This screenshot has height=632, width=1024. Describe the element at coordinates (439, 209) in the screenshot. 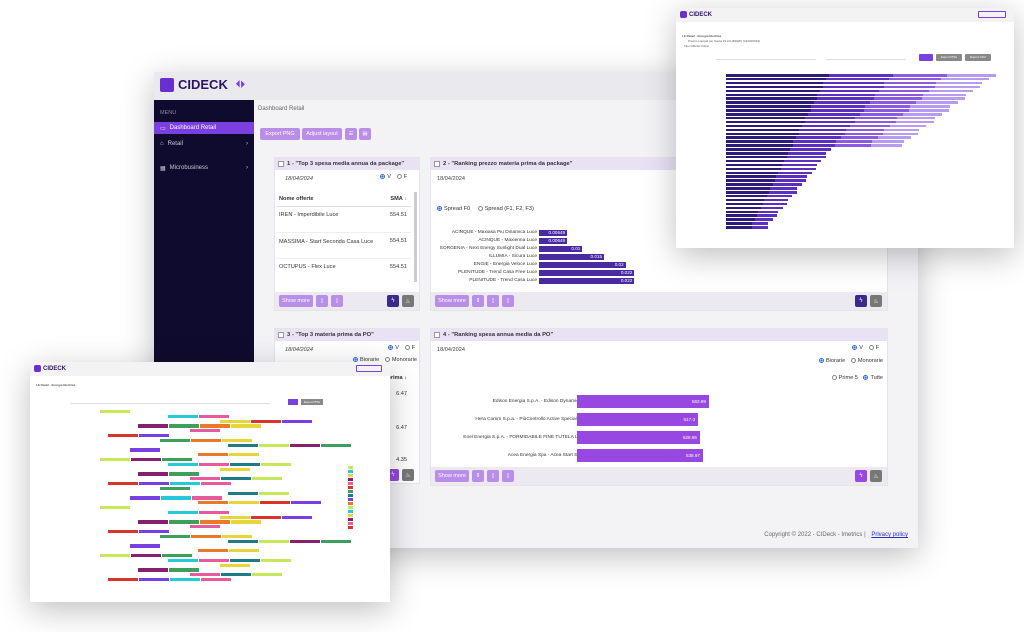

I see `radio-spread-f0` at that location.